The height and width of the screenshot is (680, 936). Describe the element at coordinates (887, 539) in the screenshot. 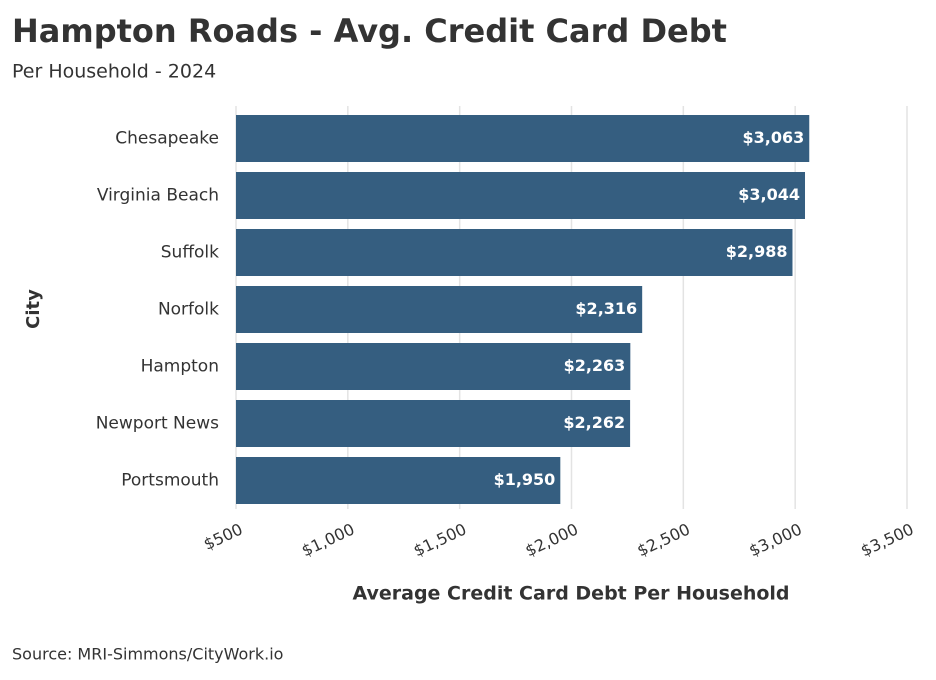

I see `x-tick-label: $3,500` at that location.